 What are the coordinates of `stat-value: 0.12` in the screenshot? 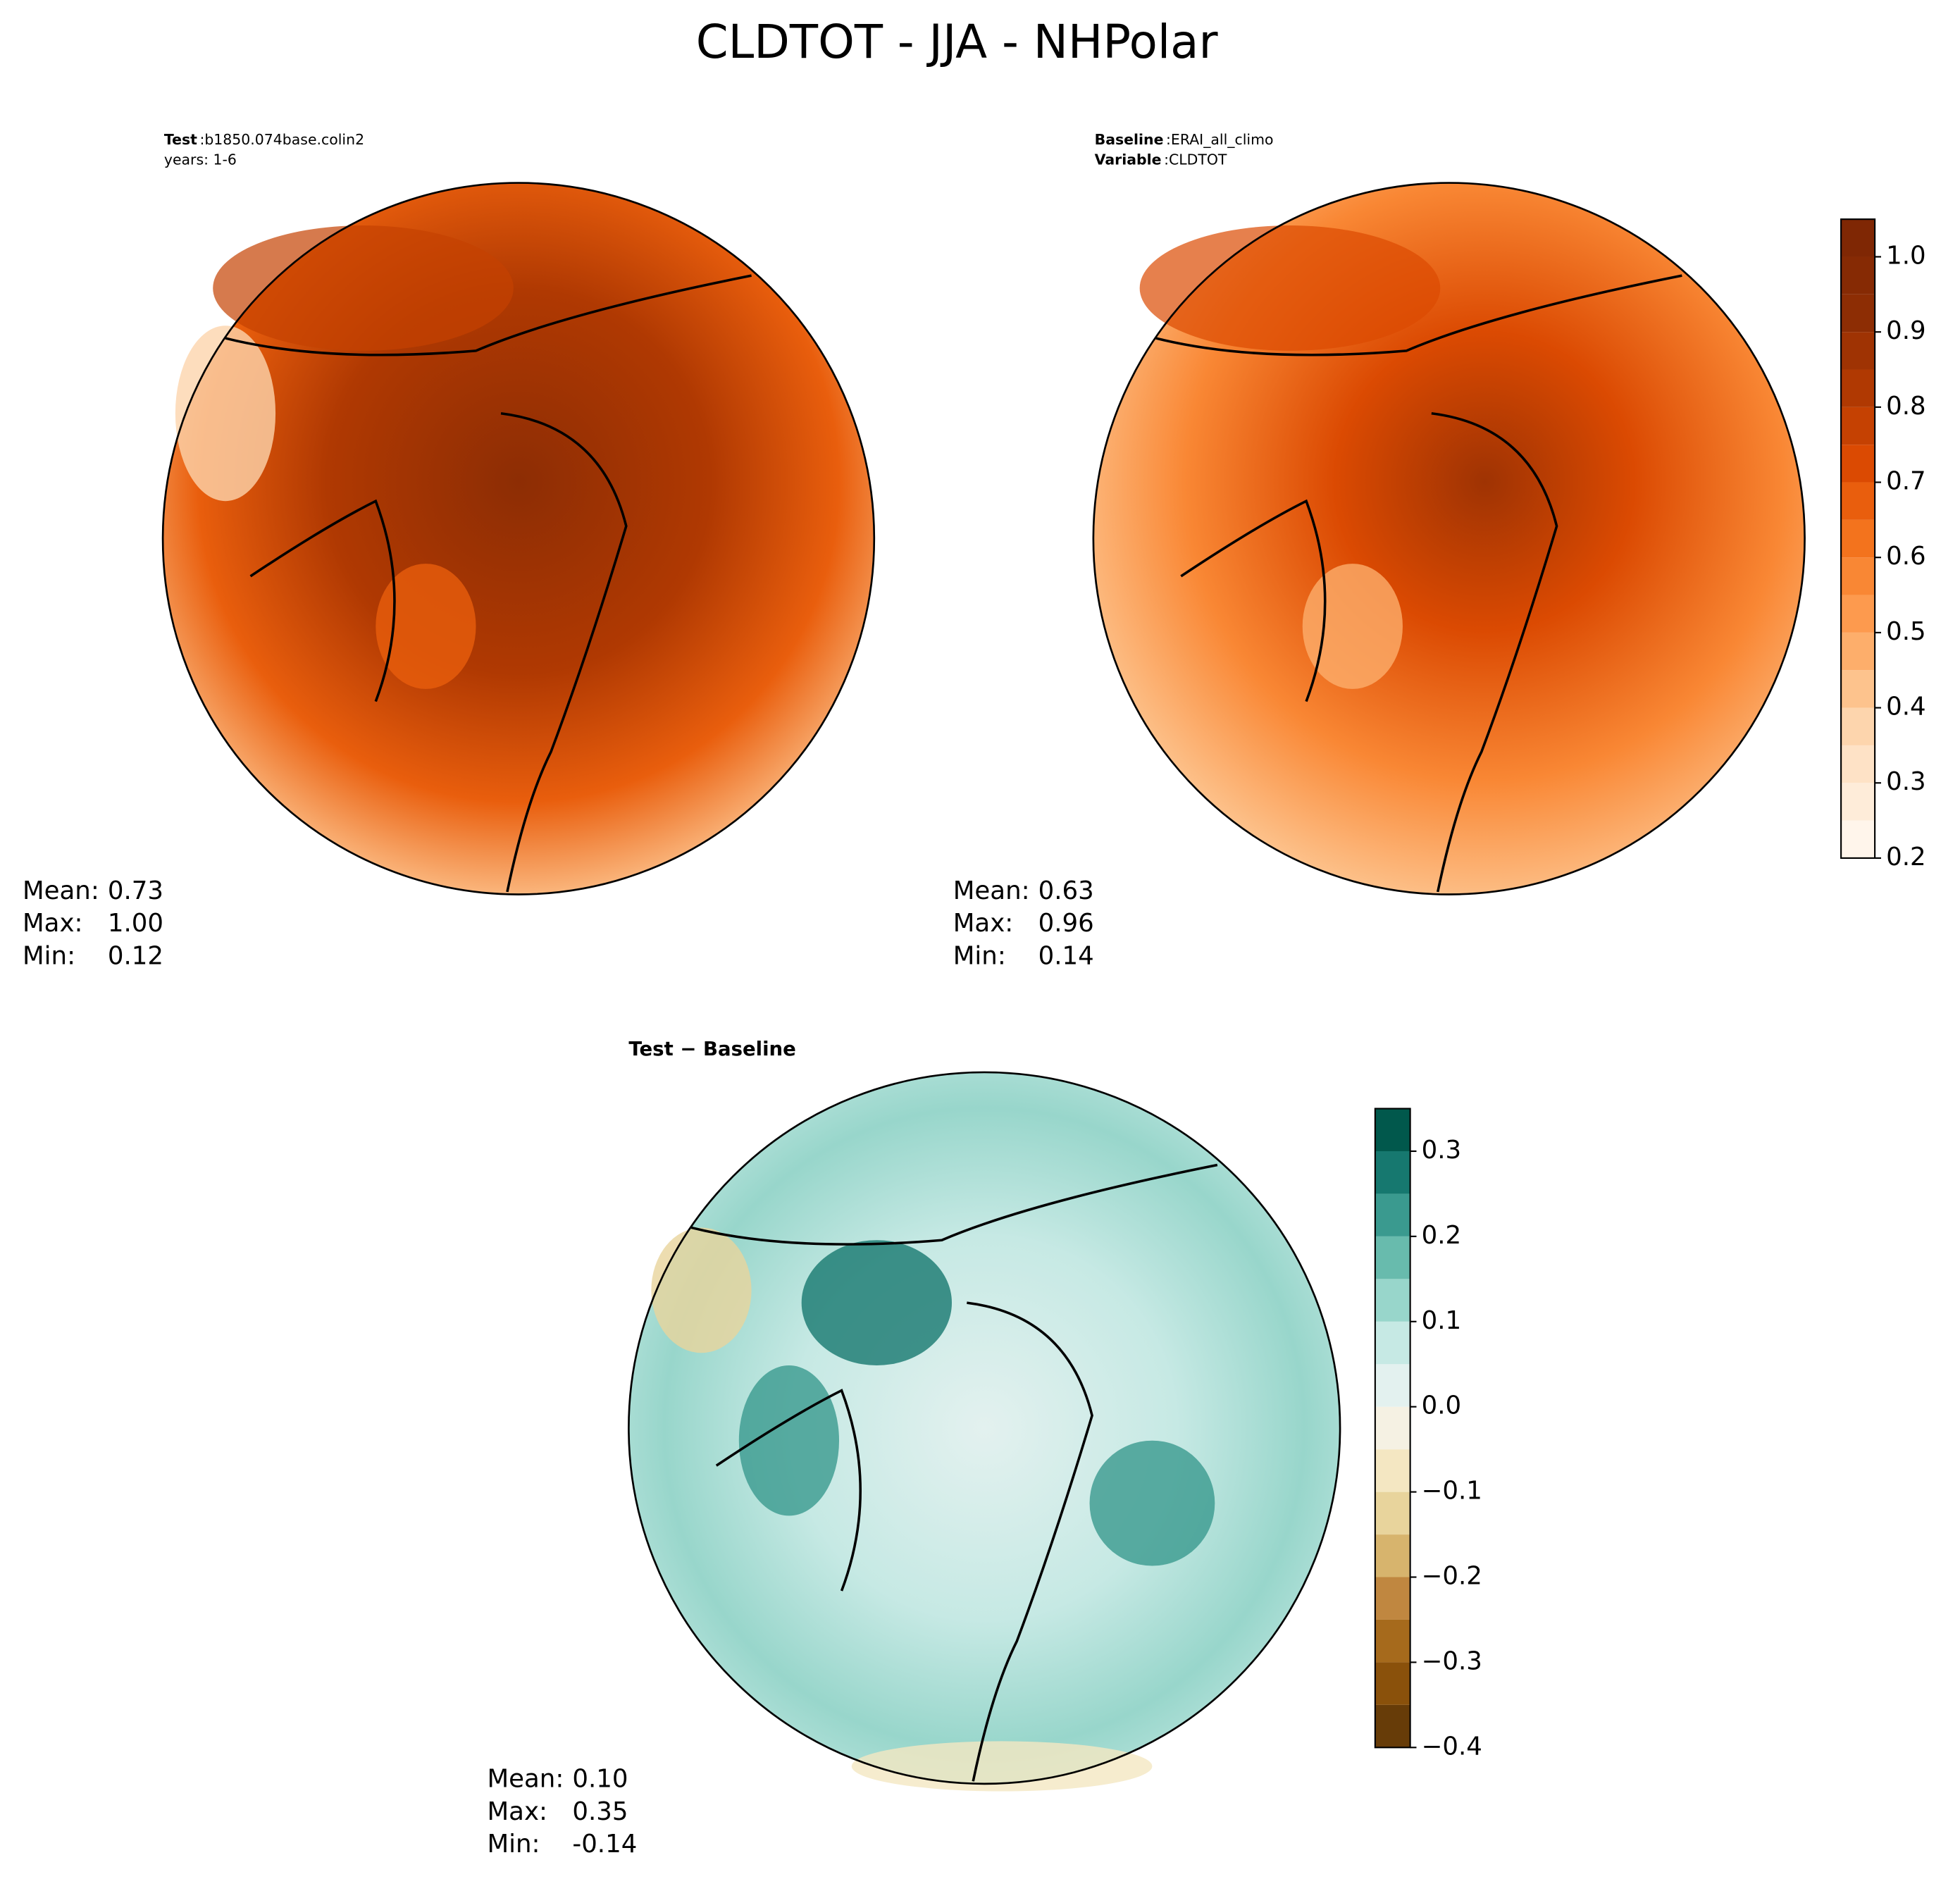 It's located at (135, 956).